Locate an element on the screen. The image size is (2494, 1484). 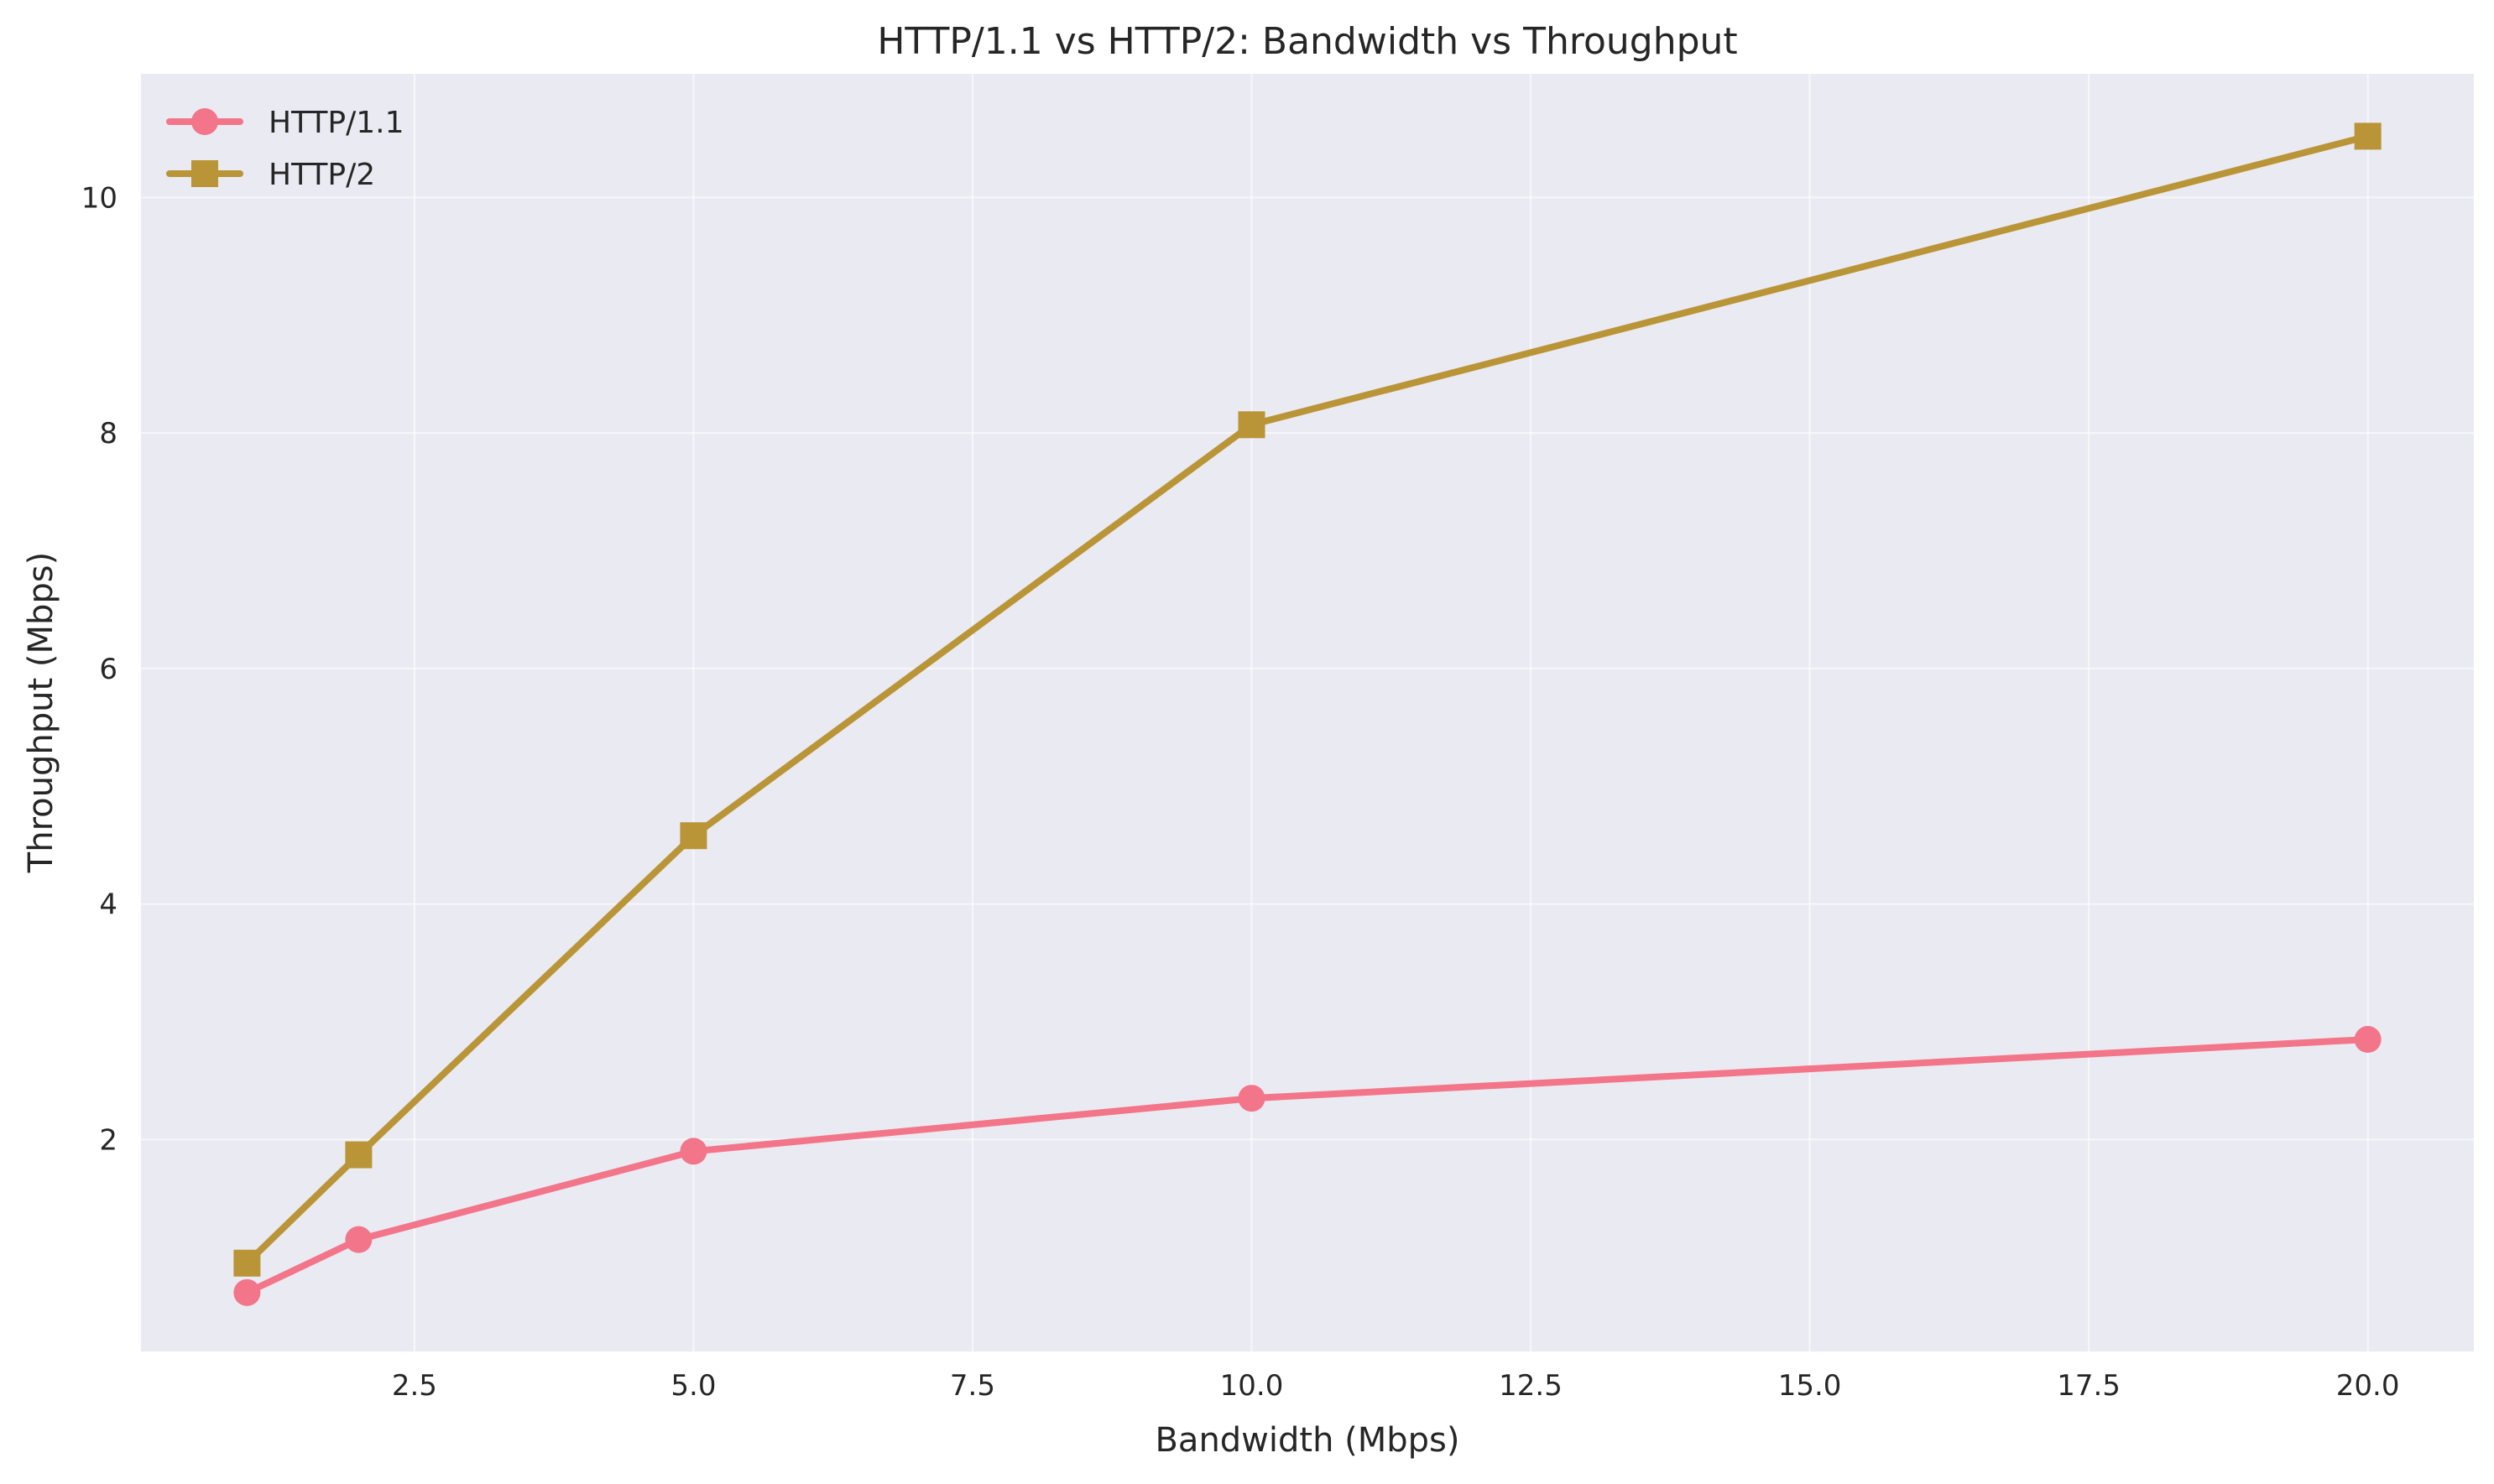
legend-label: HTTP/1.1 is located at coordinates (337, 123).